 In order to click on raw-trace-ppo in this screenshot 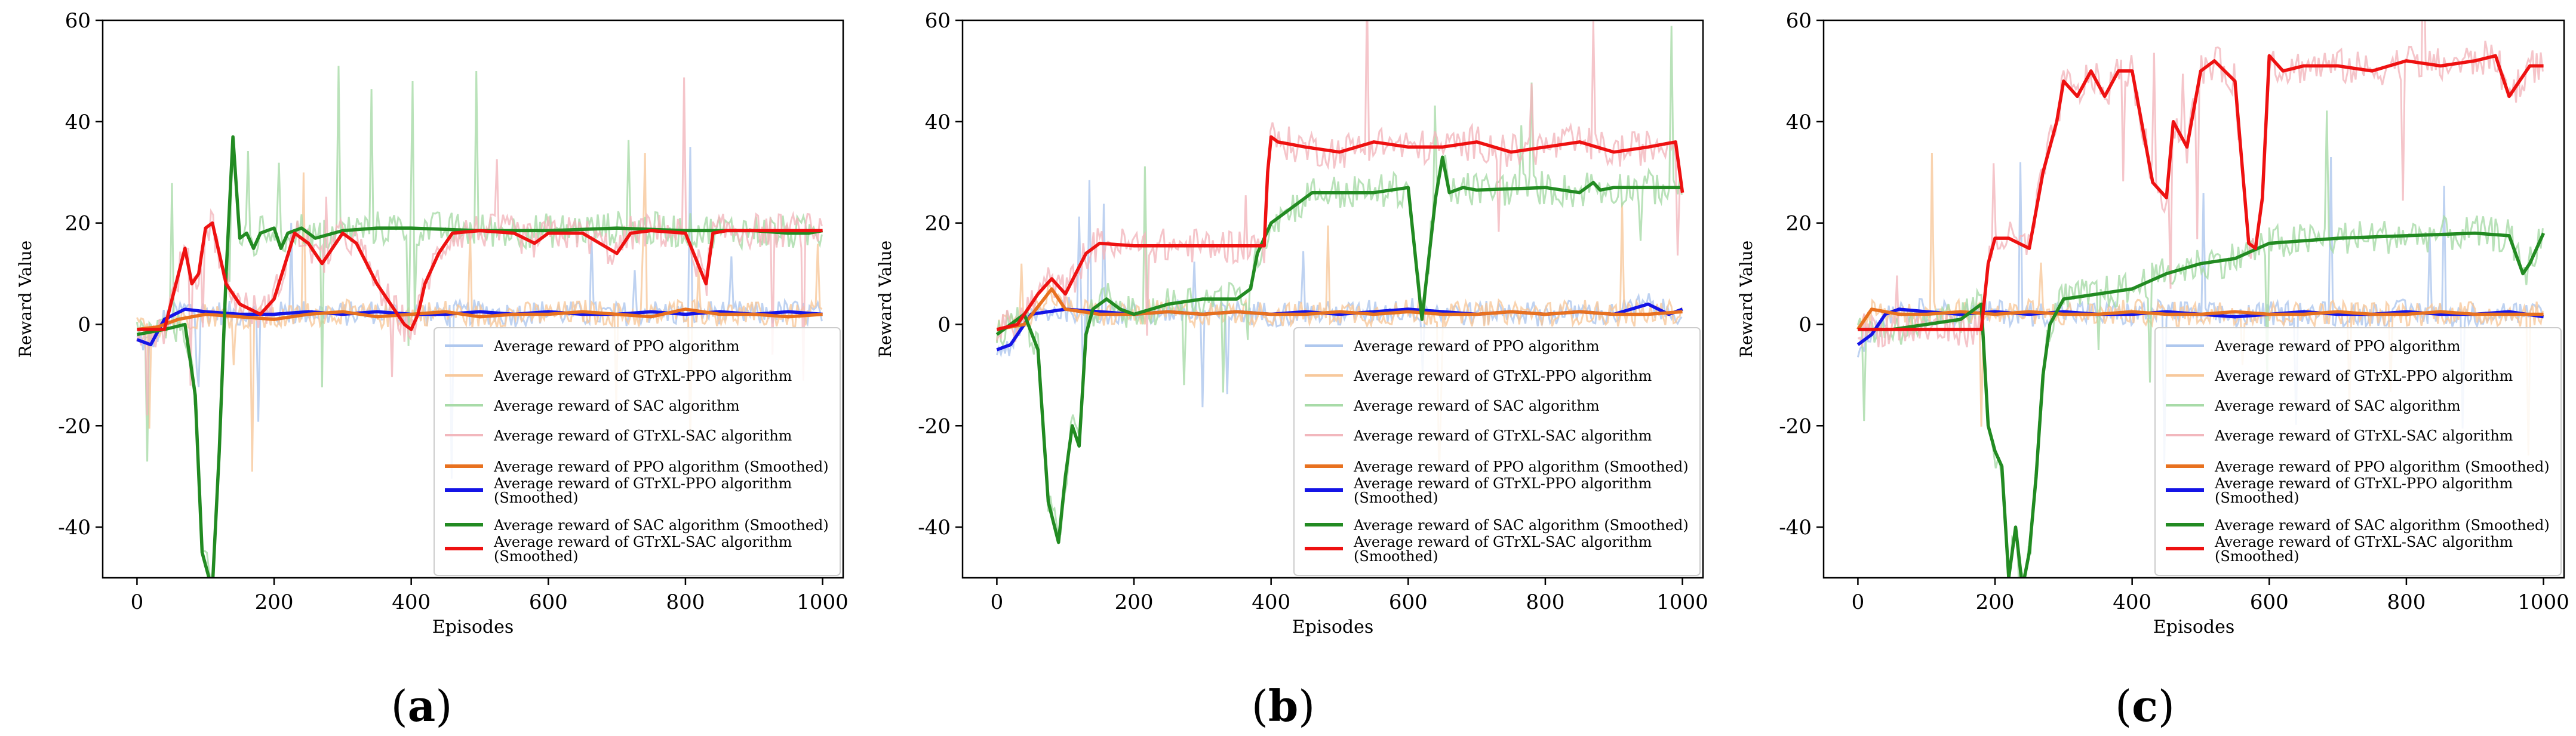, I will do `click(2200, 304)`.